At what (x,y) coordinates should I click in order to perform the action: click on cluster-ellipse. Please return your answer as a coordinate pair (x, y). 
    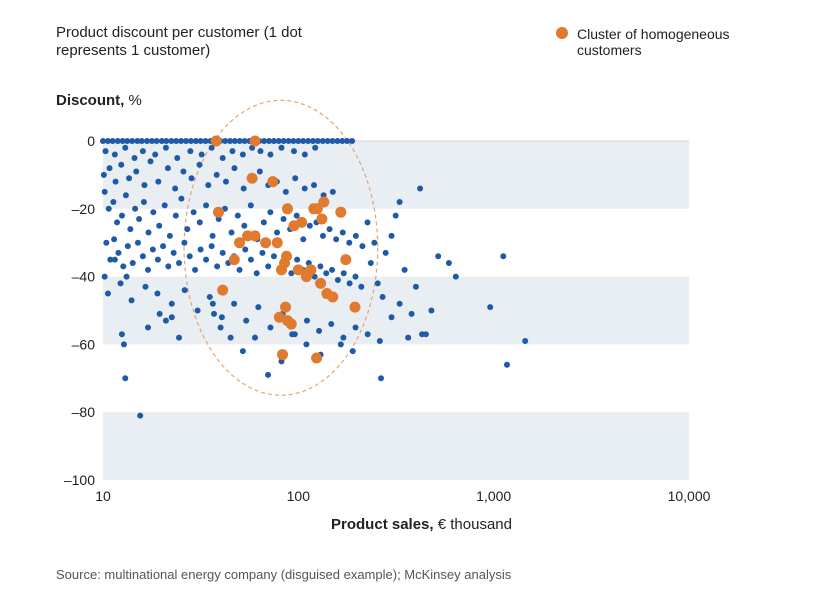
    Looking at the image, I should click on (281, 247).